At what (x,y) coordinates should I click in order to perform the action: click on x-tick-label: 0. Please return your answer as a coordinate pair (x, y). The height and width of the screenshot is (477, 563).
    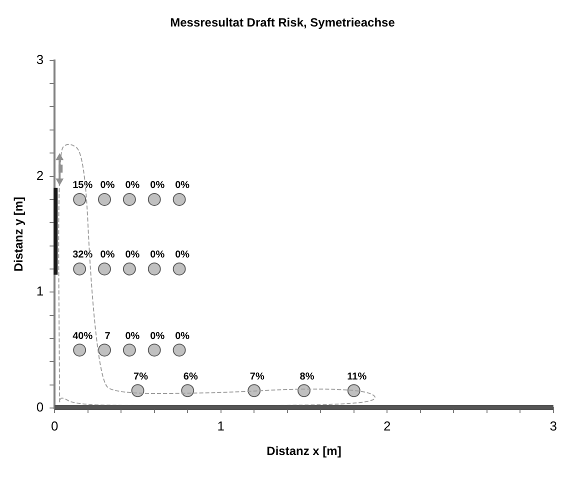
    Looking at the image, I should click on (54, 426).